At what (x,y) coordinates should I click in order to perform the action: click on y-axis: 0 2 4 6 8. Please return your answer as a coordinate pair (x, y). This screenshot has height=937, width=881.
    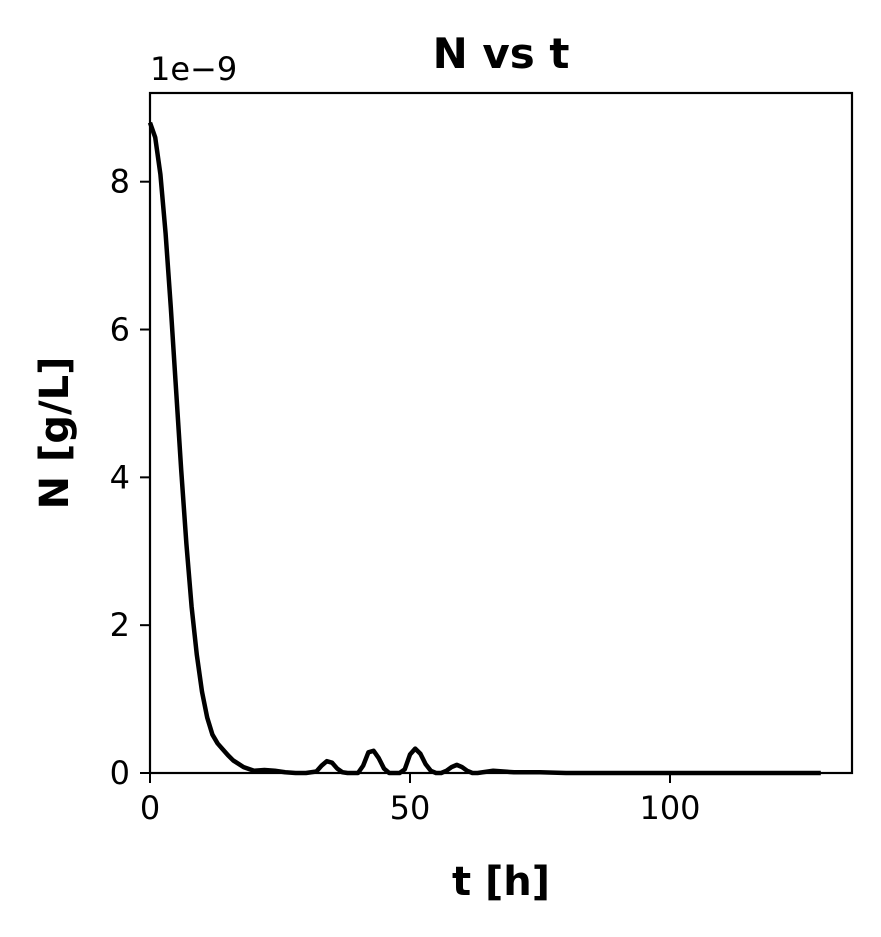
    Looking at the image, I should click on (130, 477).